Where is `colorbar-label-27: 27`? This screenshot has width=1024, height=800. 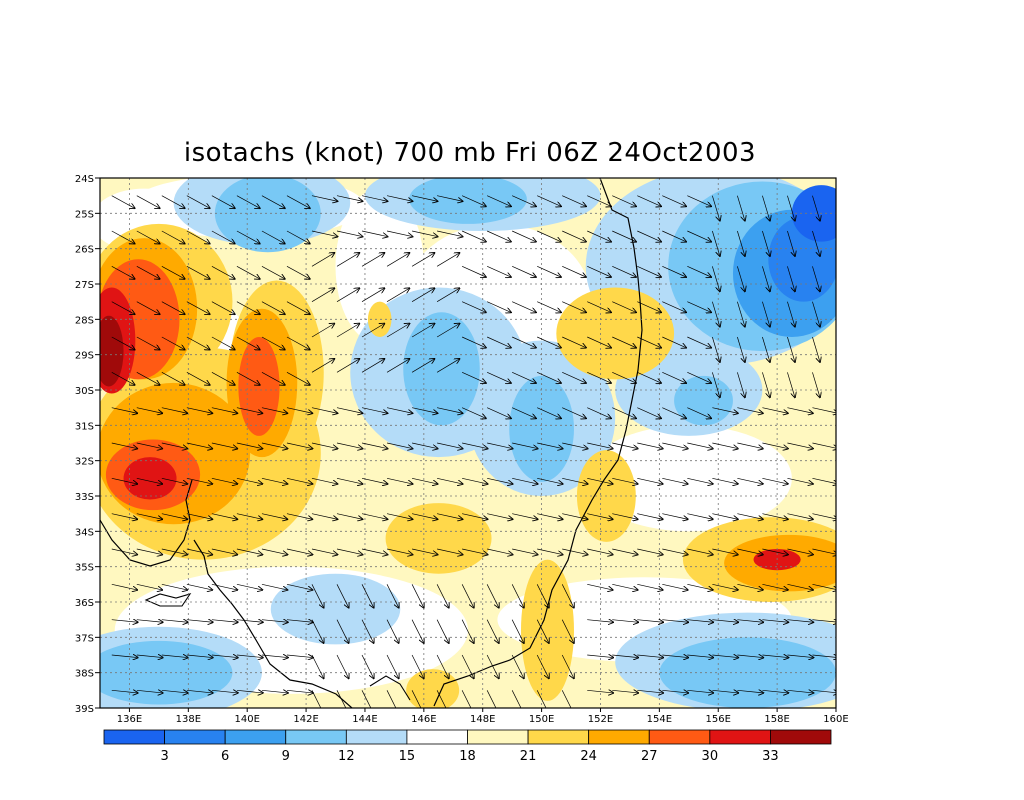 colorbar-label-27: 27 is located at coordinates (649, 756).